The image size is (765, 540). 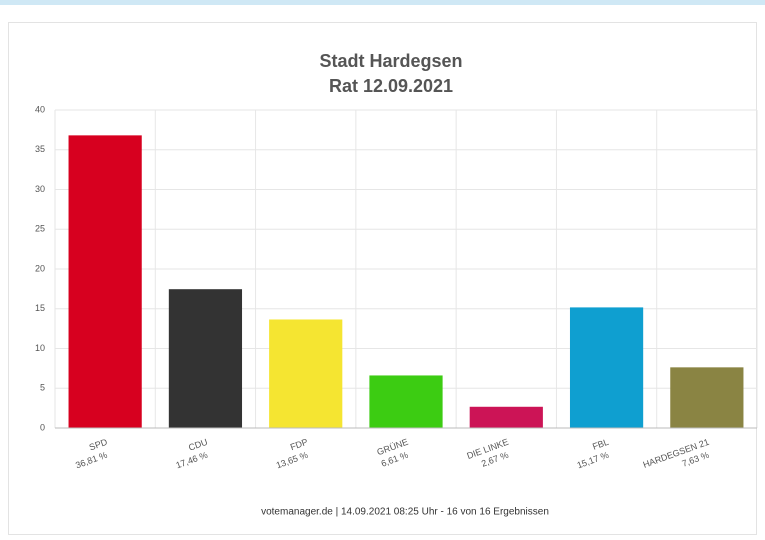 What do you see at coordinates (382, 2) in the screenshot?
I see `top-strip` at bounding box center [382, 2].